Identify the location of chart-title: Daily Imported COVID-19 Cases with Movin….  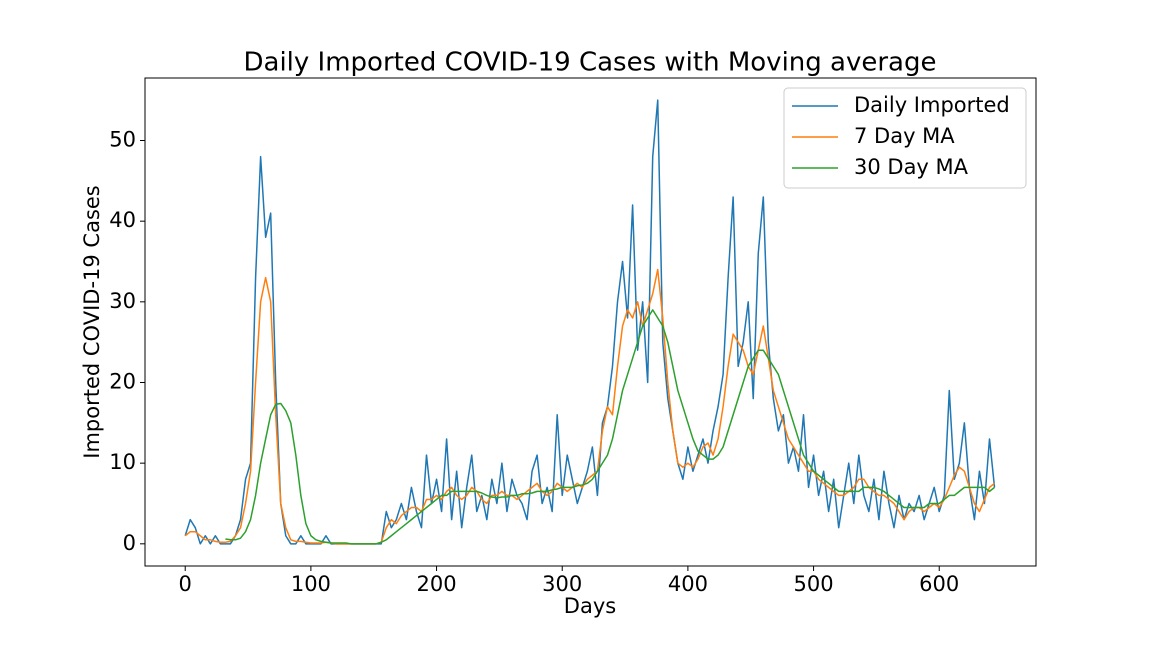
(590, 63).